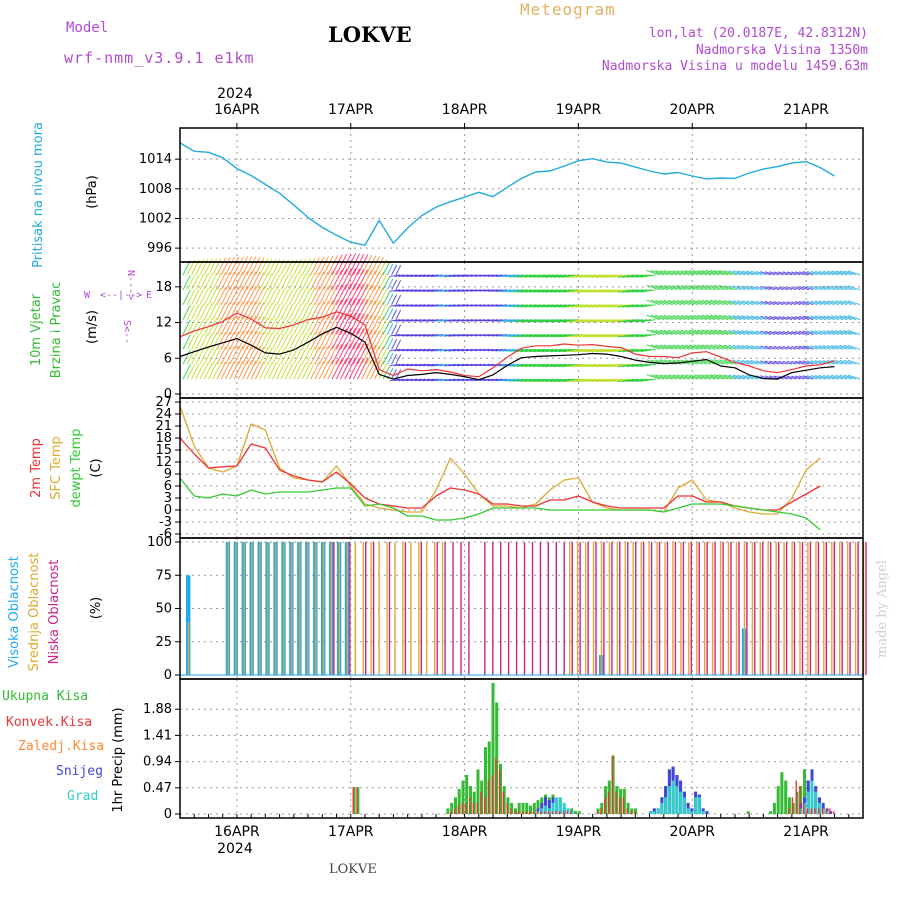 This screenshot has width=900, height=900. I want to click on precip-legend-item: Zaledj.Kisa, so click(61, 746).